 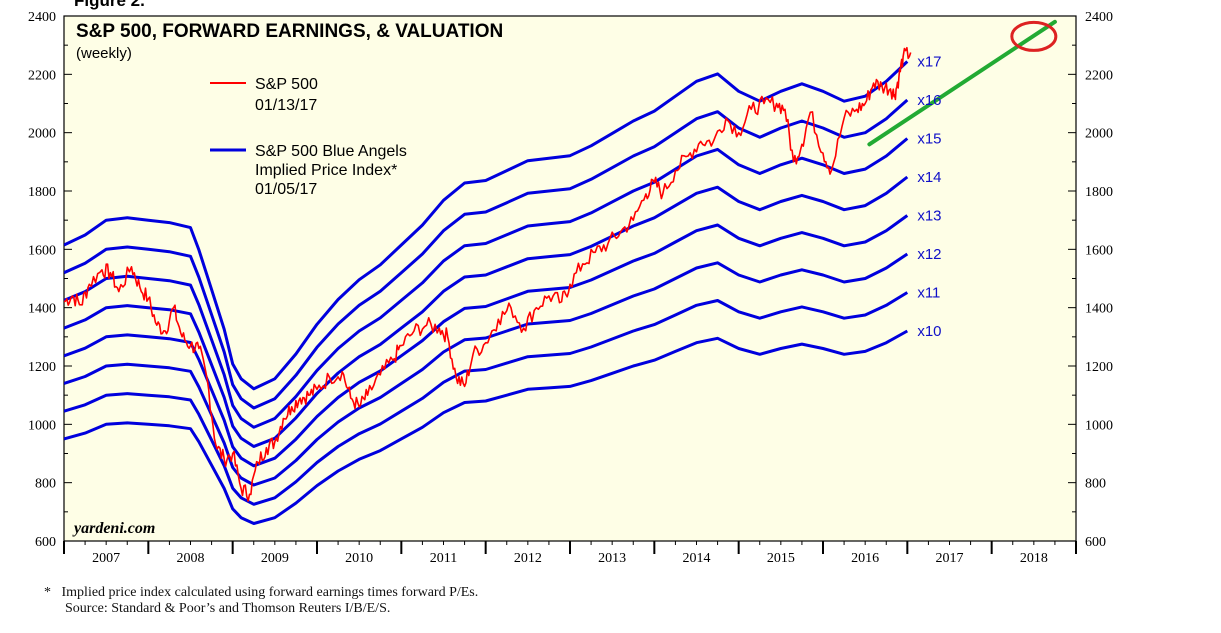 I want to click on y-tick-label-left: 1800, so click(x=42, y=192).